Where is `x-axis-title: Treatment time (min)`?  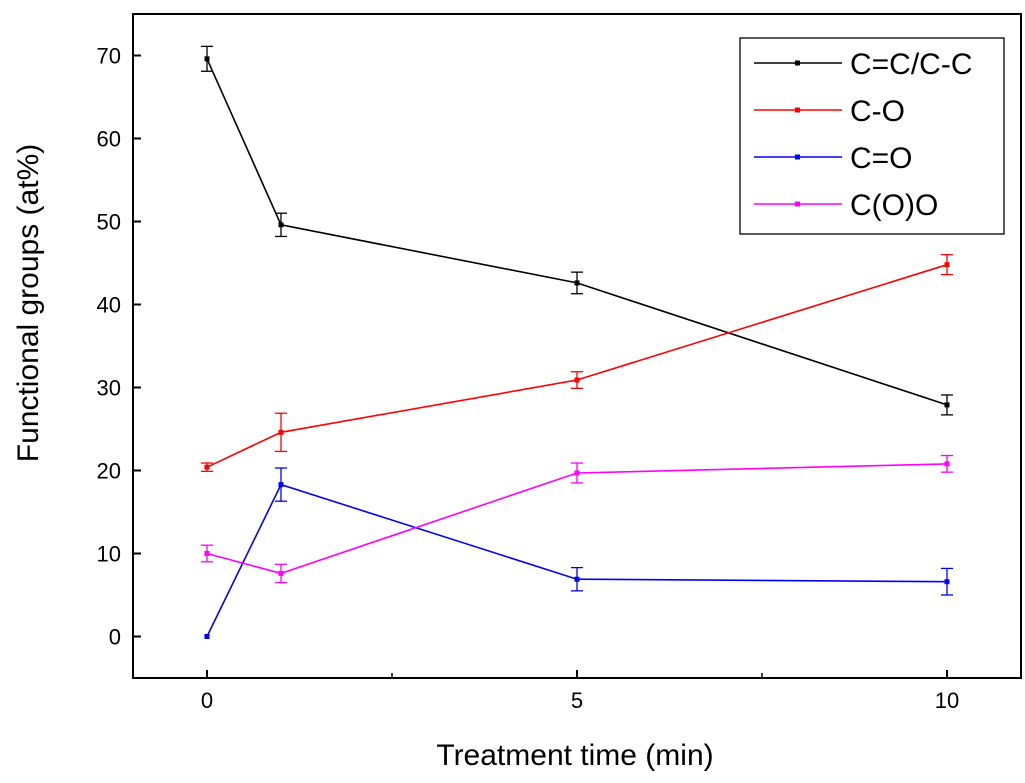 x-axis-title: Treatment time (min) is located at coordinates (574, 755).